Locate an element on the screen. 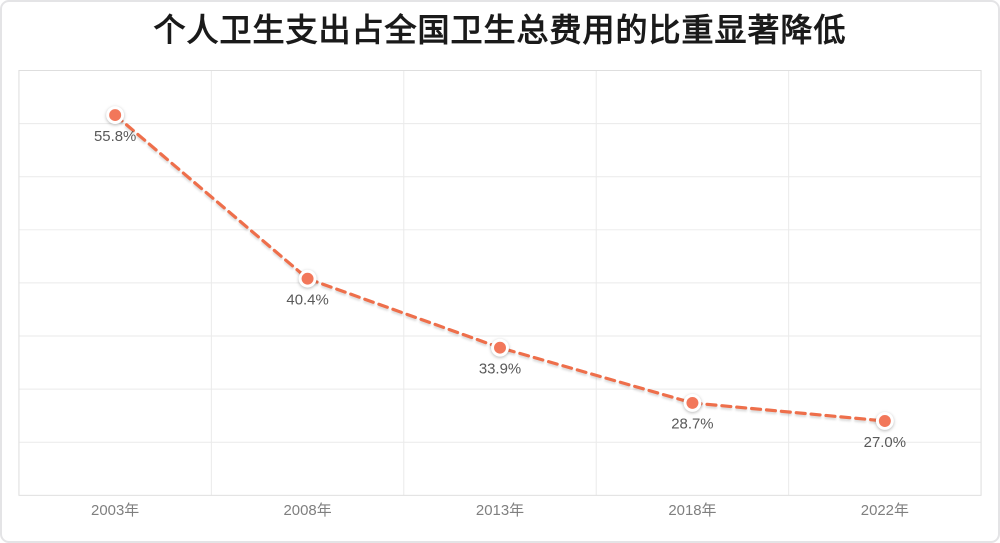 This screenshot has height=543, width=1000. chart-title: 个人卫生支出占全国卫生总费用的比重显著降低 is located at coordinates (500, 30).